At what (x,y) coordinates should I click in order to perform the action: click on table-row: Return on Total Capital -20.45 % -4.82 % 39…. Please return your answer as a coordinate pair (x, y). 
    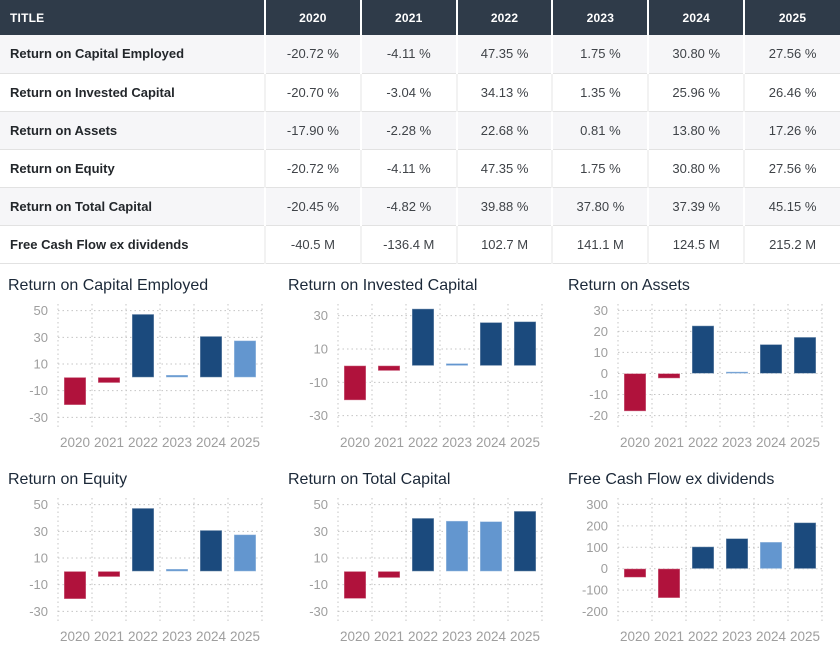
    Looking at the image, I should click on (420, 206).